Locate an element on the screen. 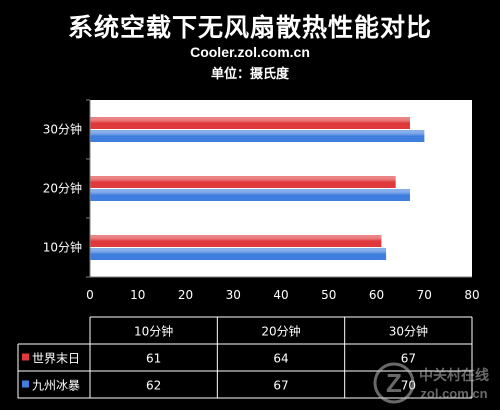  table-cell-1-2: 70 is located at coordinates (408, 386).